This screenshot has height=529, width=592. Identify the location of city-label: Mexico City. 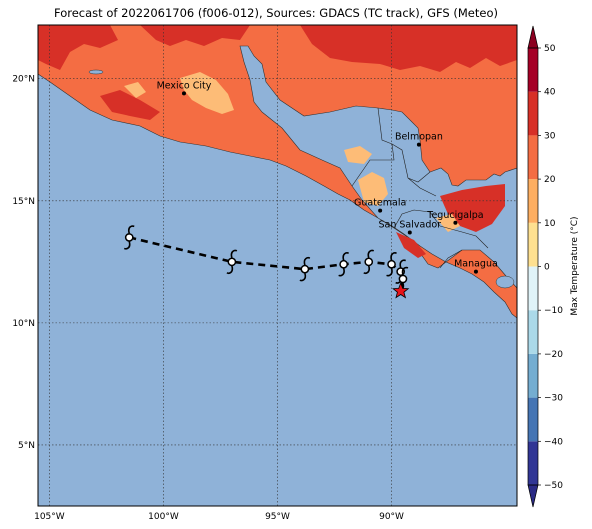
(184, 85).